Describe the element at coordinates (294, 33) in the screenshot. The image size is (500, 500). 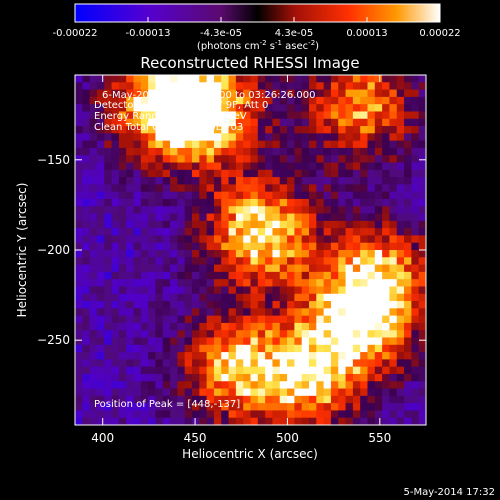
I see `colorbar-tick-label: 4.3e-05` at that location.